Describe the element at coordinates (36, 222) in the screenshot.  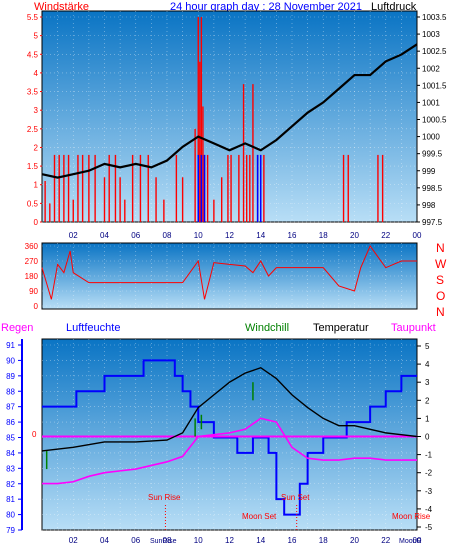
I see `wind-ytick-label: 0` at that location.